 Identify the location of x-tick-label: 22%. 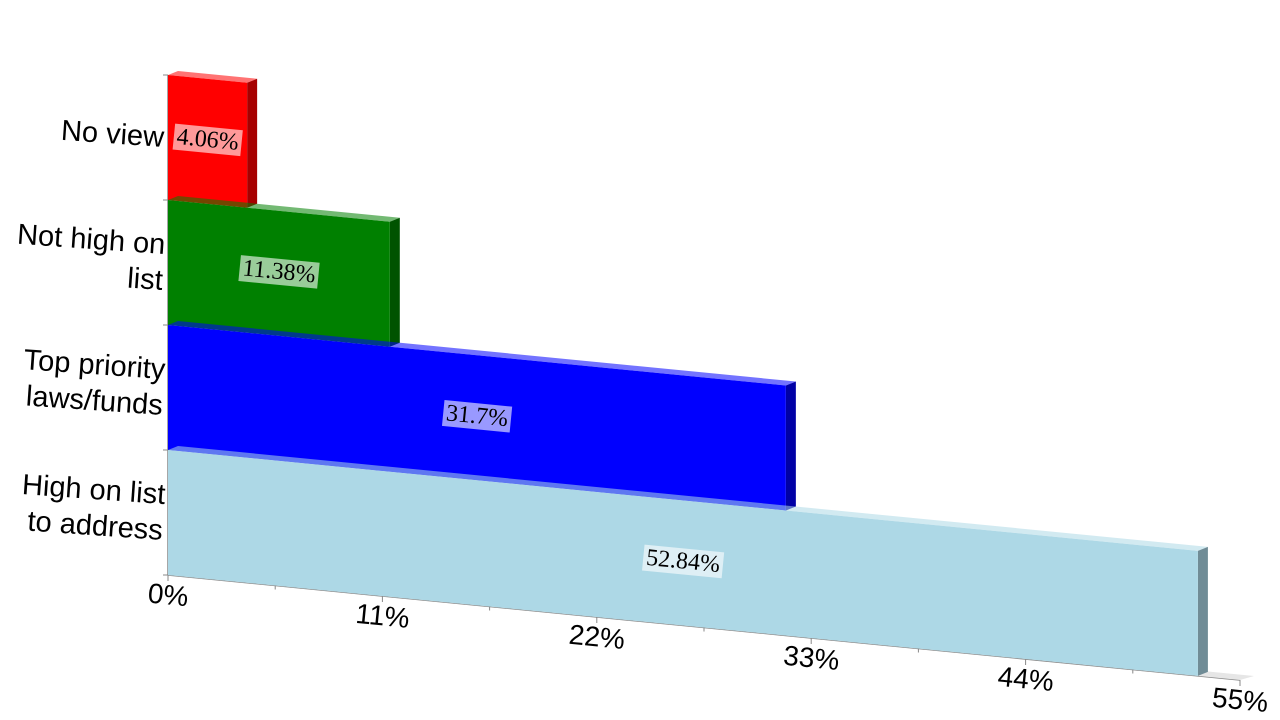
(597, 637).